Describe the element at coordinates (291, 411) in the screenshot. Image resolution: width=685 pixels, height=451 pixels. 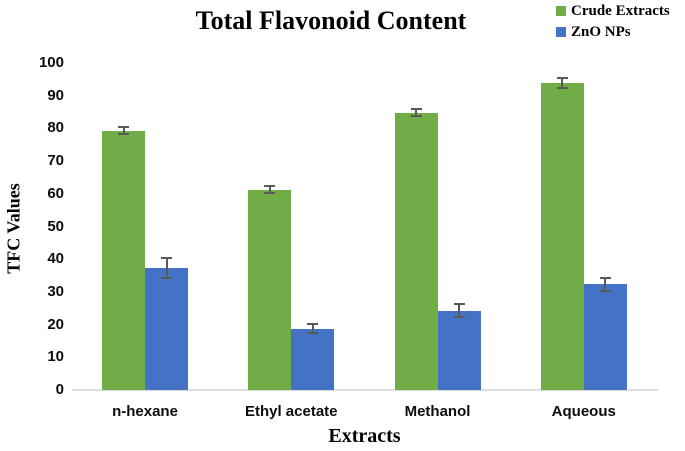
I see `category-label: Ethyl acetate` at that location.